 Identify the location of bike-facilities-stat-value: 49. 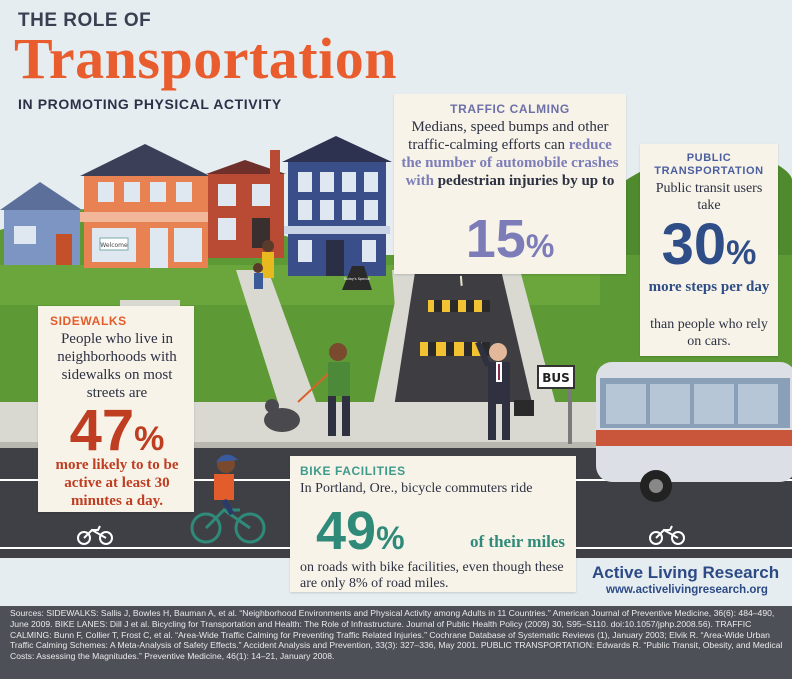
(346, 531).